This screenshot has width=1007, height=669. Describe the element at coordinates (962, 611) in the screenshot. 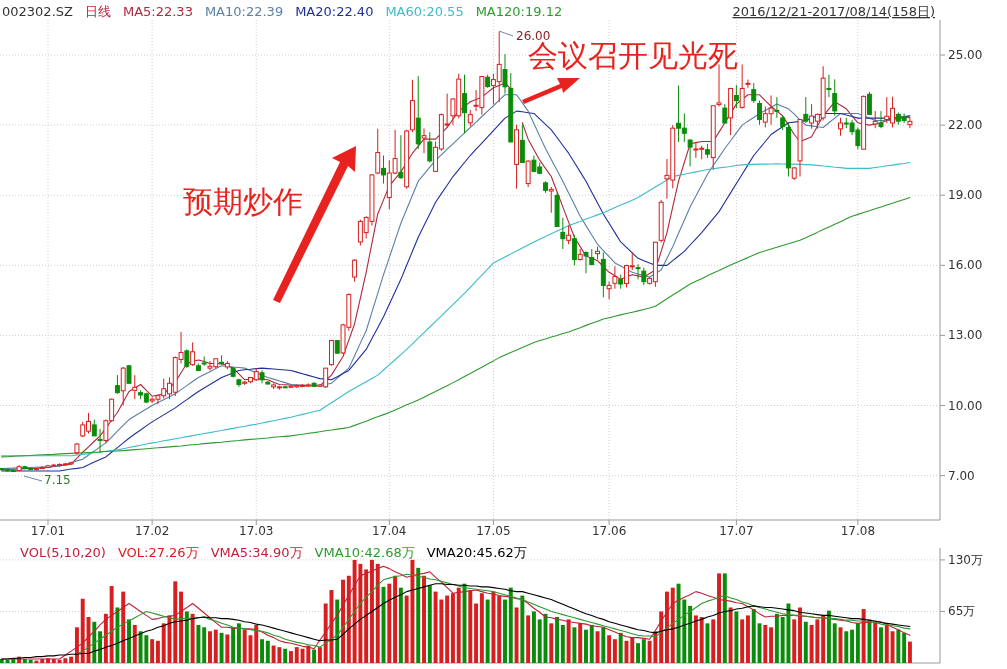

I see `y-tick-label: 65万` at that location.